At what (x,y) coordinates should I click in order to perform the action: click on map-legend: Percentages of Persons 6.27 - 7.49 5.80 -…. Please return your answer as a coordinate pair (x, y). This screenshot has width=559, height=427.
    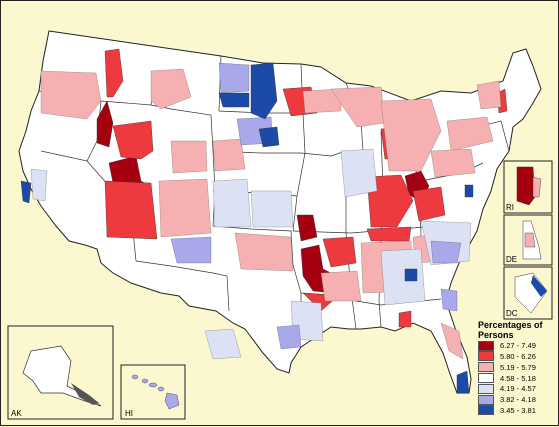
    Looking at the image, I should click on (517, 368).